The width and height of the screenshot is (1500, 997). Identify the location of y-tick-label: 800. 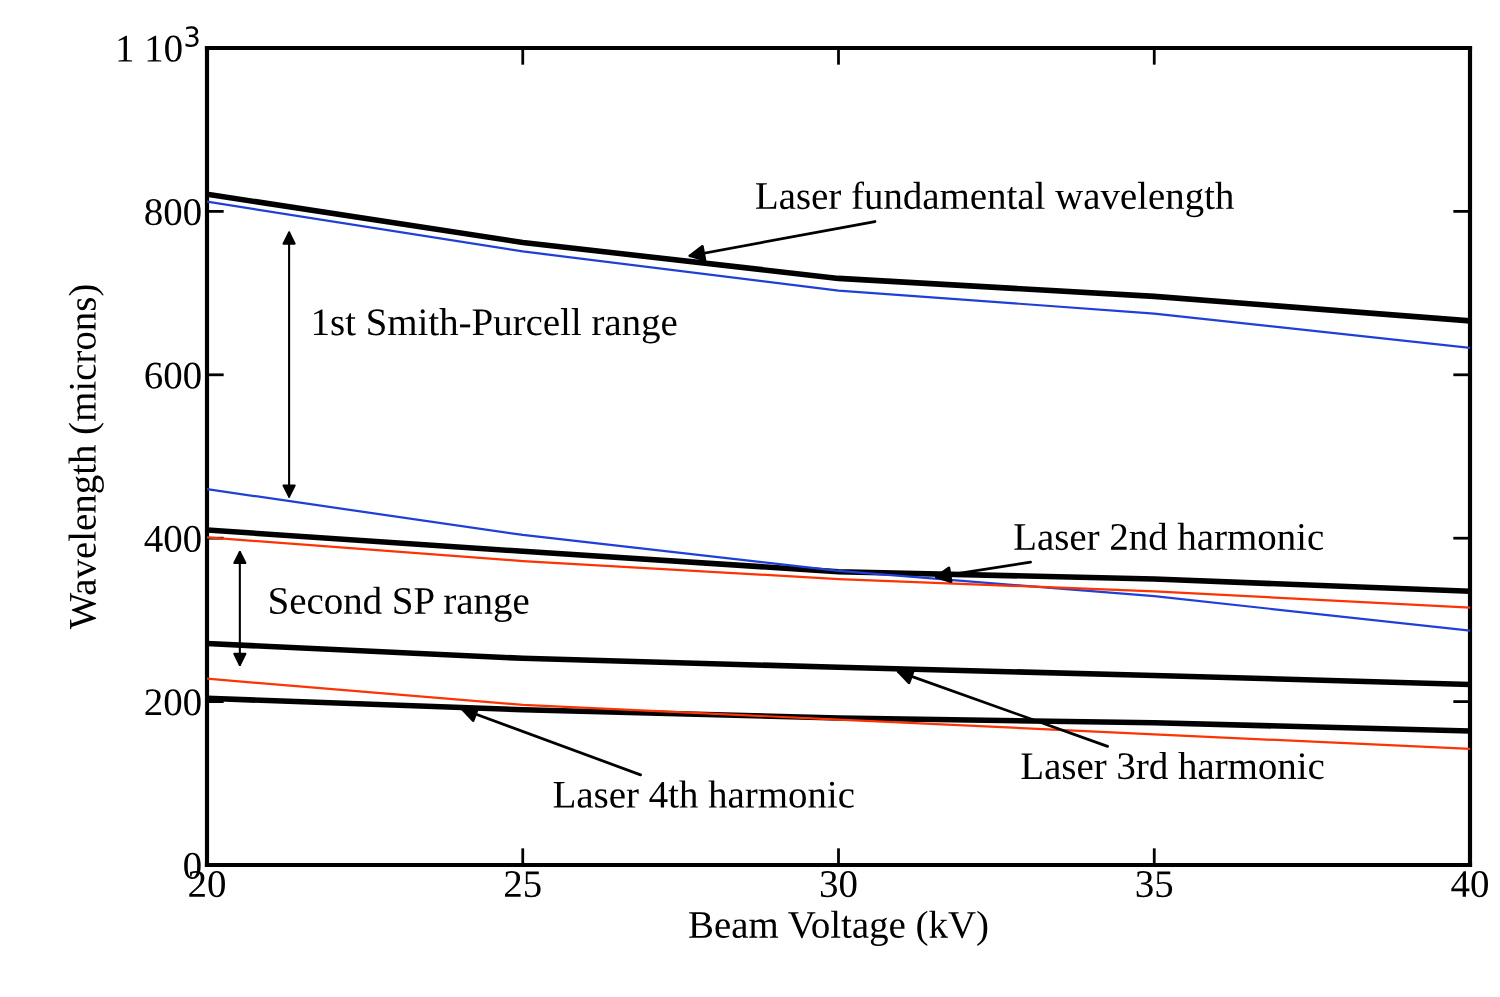
(173, 212).